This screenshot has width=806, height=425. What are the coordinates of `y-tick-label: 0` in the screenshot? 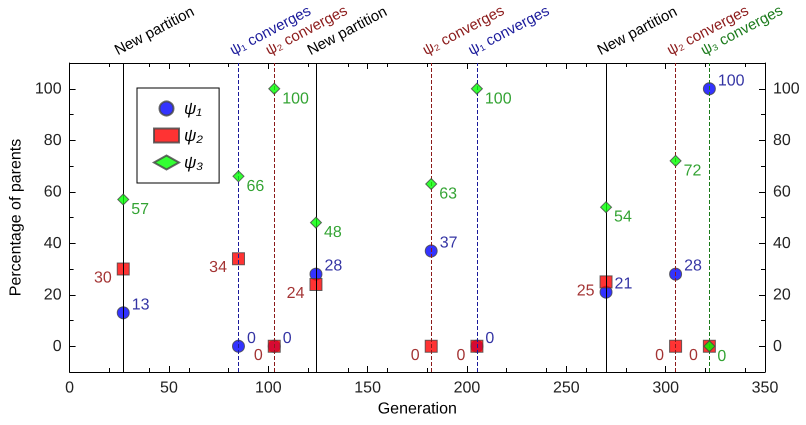 It's located at (57, 346).